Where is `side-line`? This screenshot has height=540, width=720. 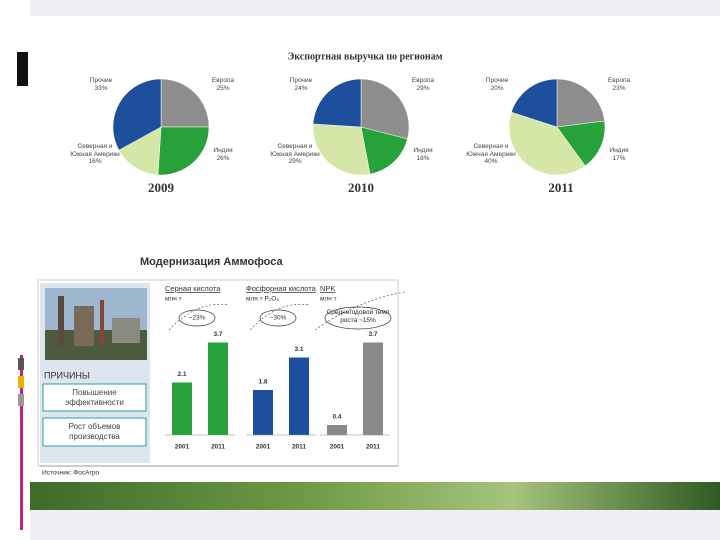 side-line is located at coordinates (21, 442).